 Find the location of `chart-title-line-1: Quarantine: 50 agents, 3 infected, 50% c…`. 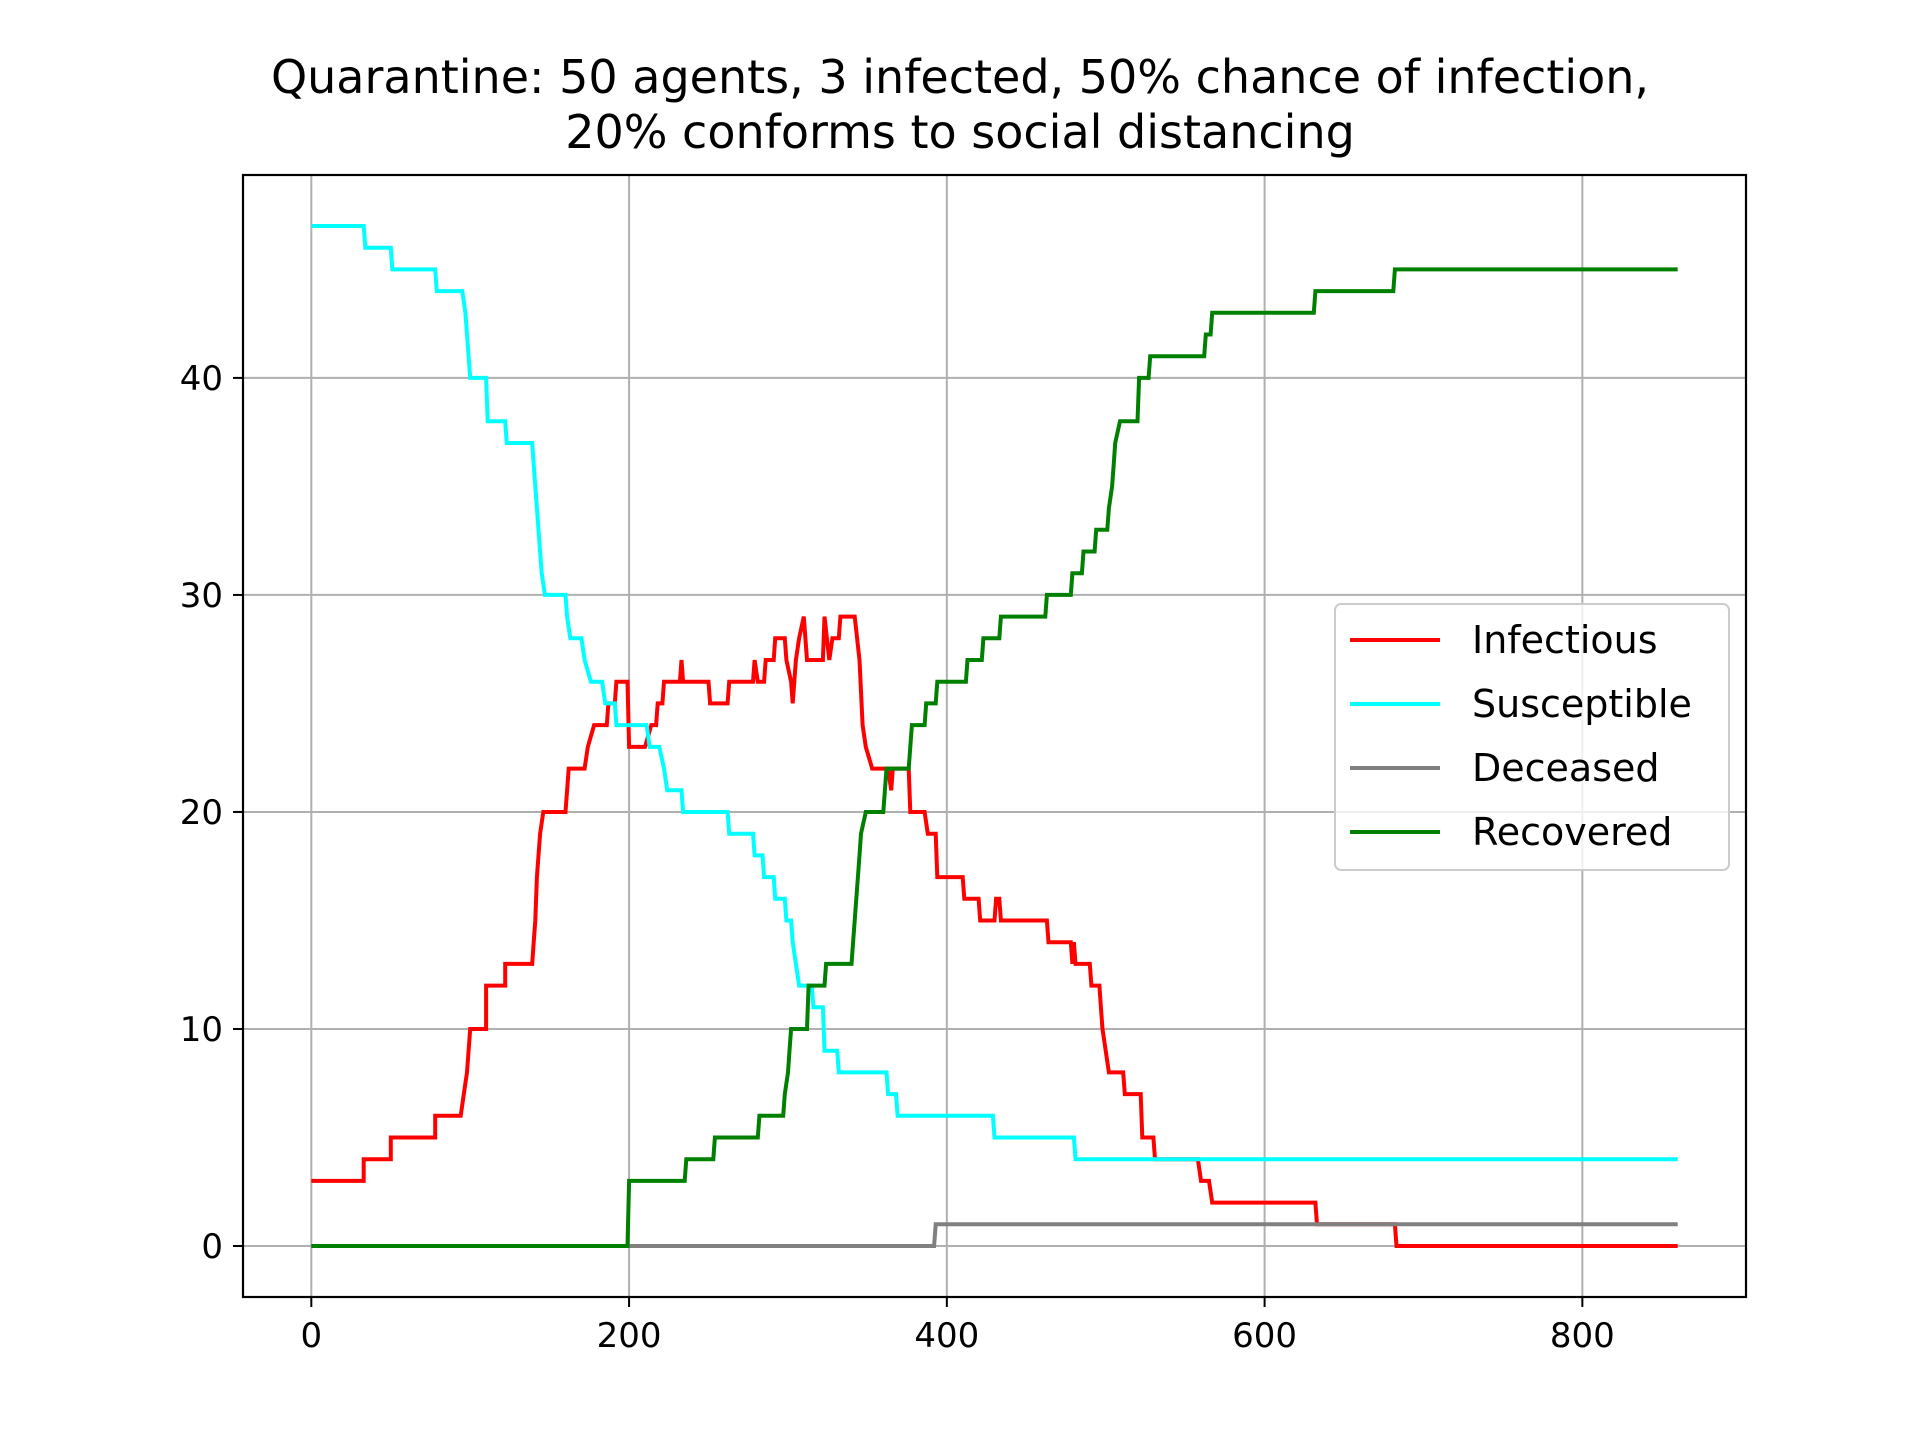

chart-title-line-1: Quarantine: 50 agents, 3 infected, 50% c… is located at coordinates (960, 77).